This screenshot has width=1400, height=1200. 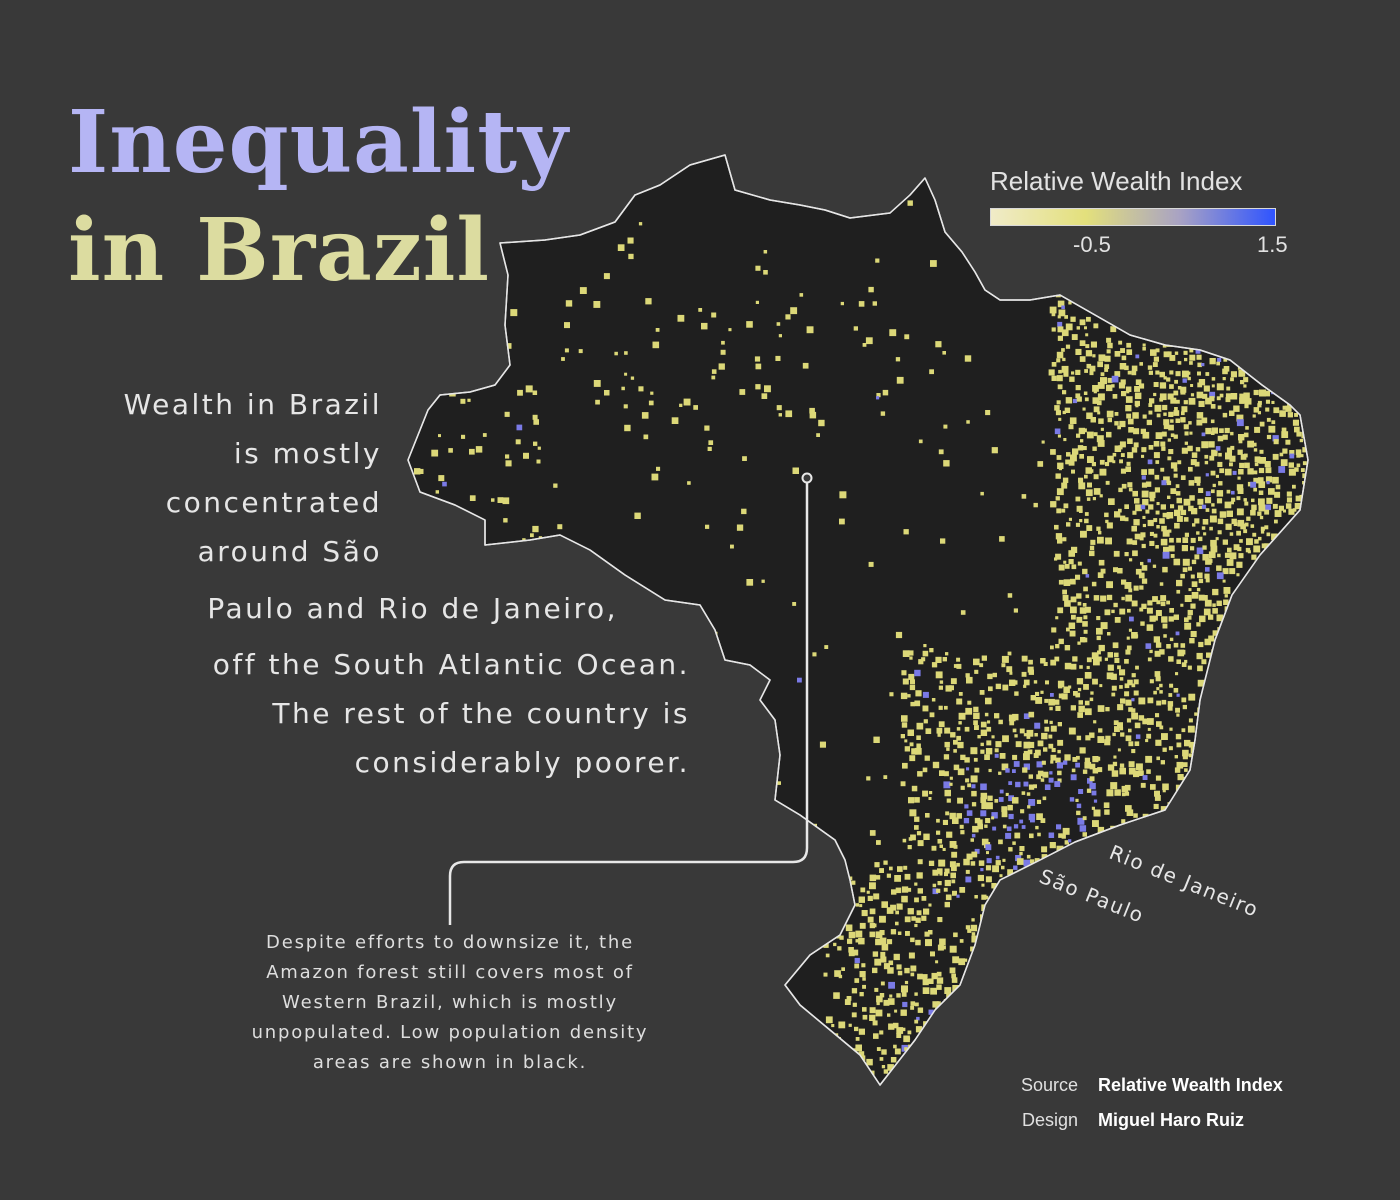 What do you see at coordinates (450, 972) in the screenshot?
I see `note-line: Amazon forest still covers most of` at bounding box center [450, 972].